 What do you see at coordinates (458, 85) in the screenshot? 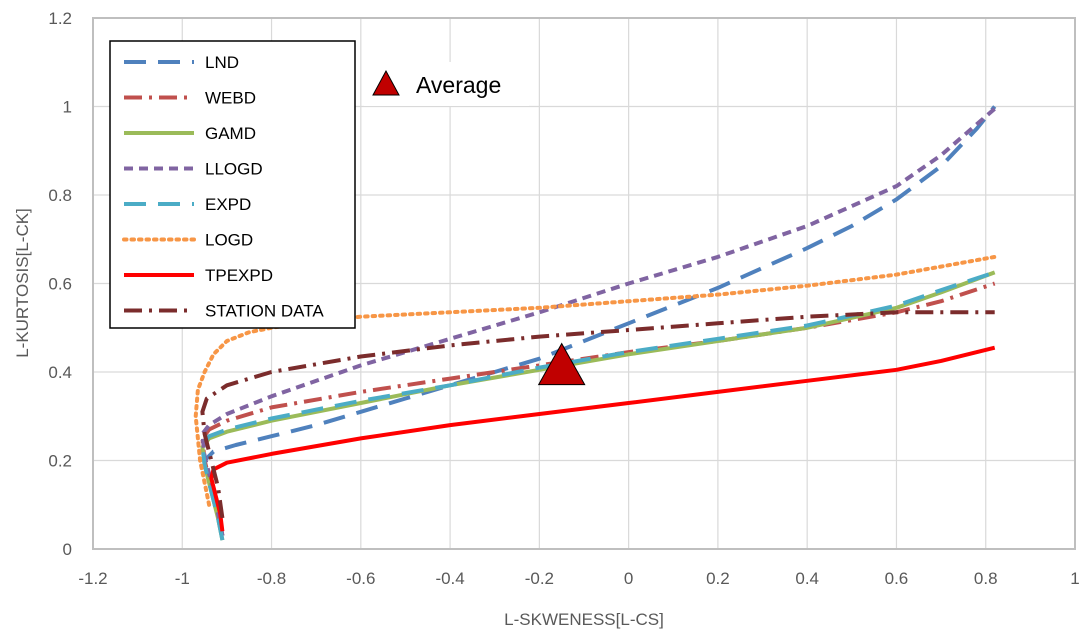
I see `average-label: Average` at bounding box center [458, 85].